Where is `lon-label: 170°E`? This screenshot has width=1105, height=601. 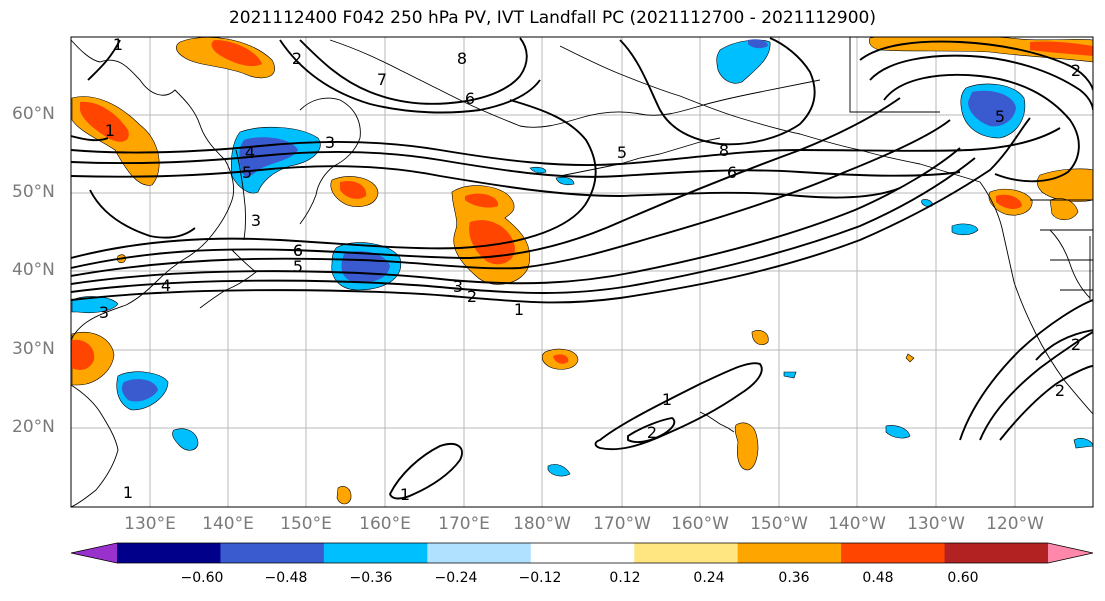
lon-label: 170°E is located at coordinates (464, 524).